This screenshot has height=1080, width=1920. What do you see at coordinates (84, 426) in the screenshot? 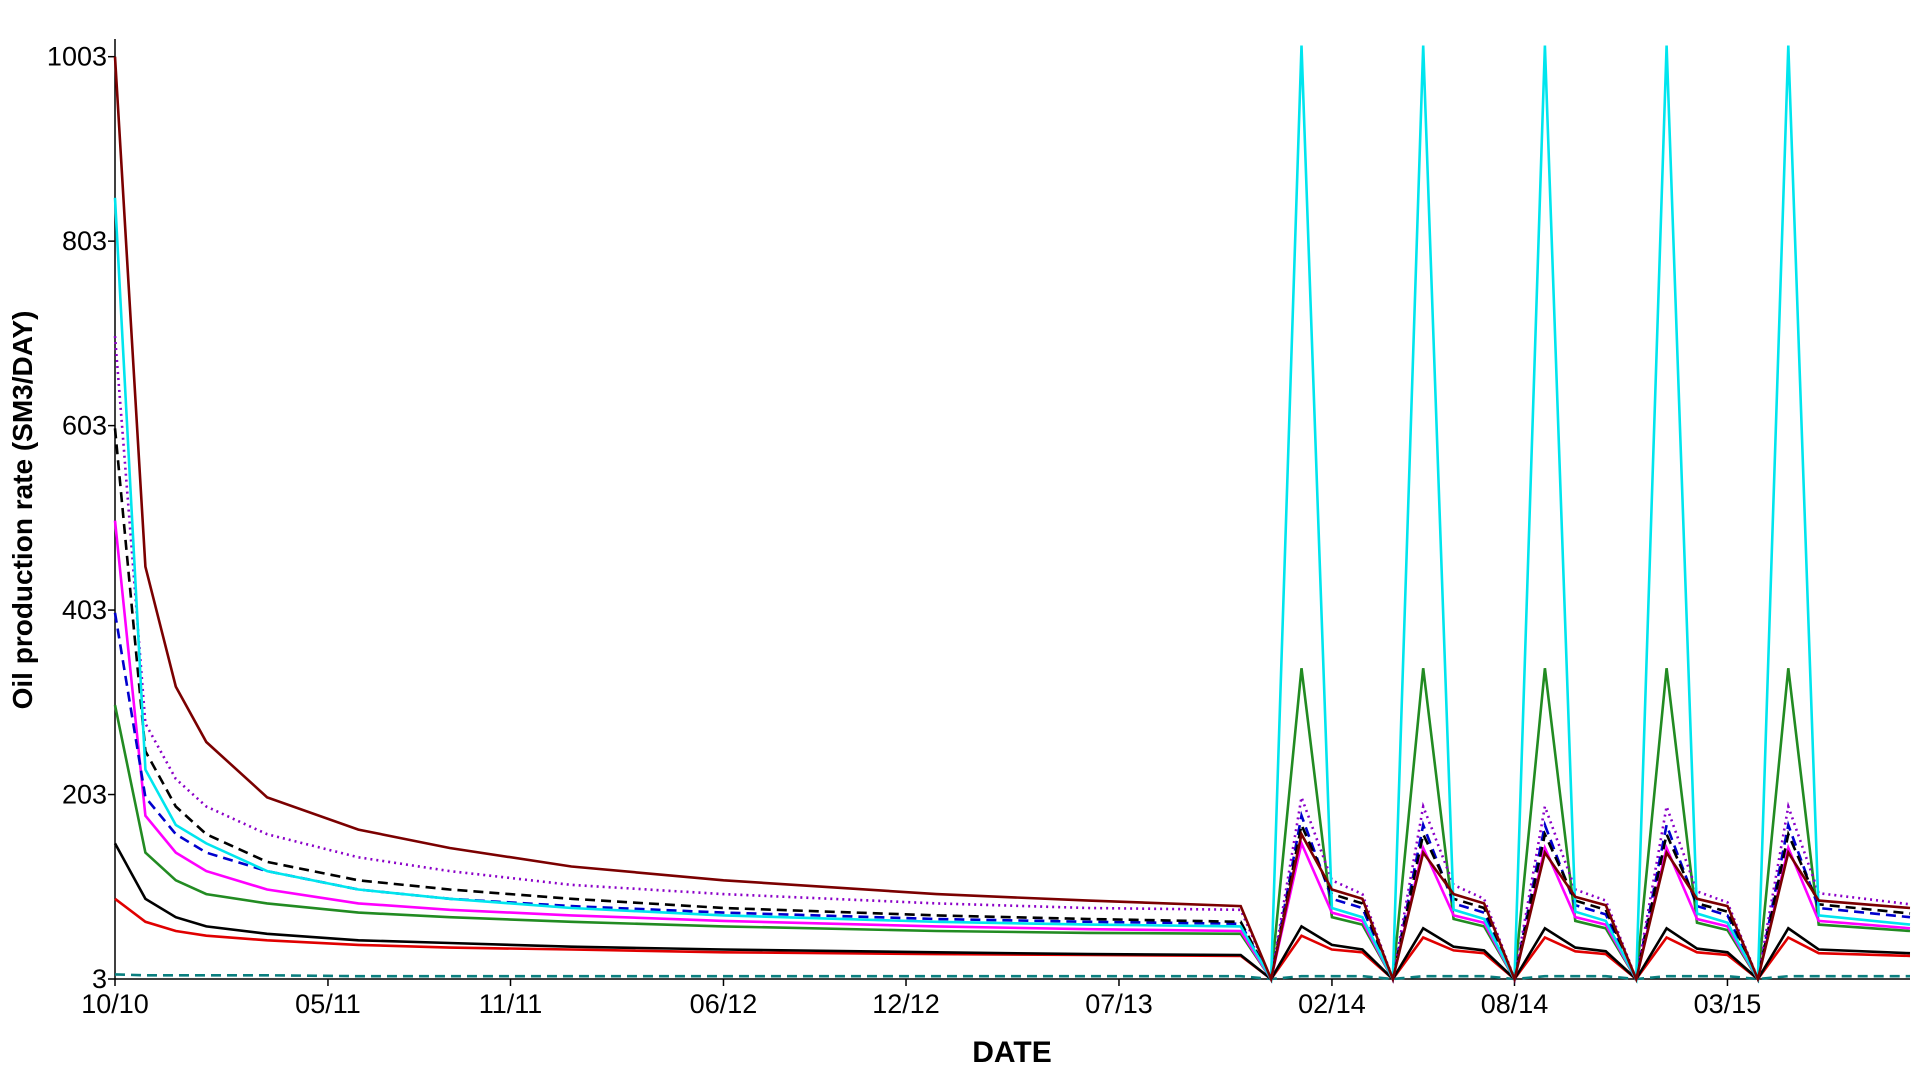
I see `y-tick-label: 603` at bounding box center [84, 426].